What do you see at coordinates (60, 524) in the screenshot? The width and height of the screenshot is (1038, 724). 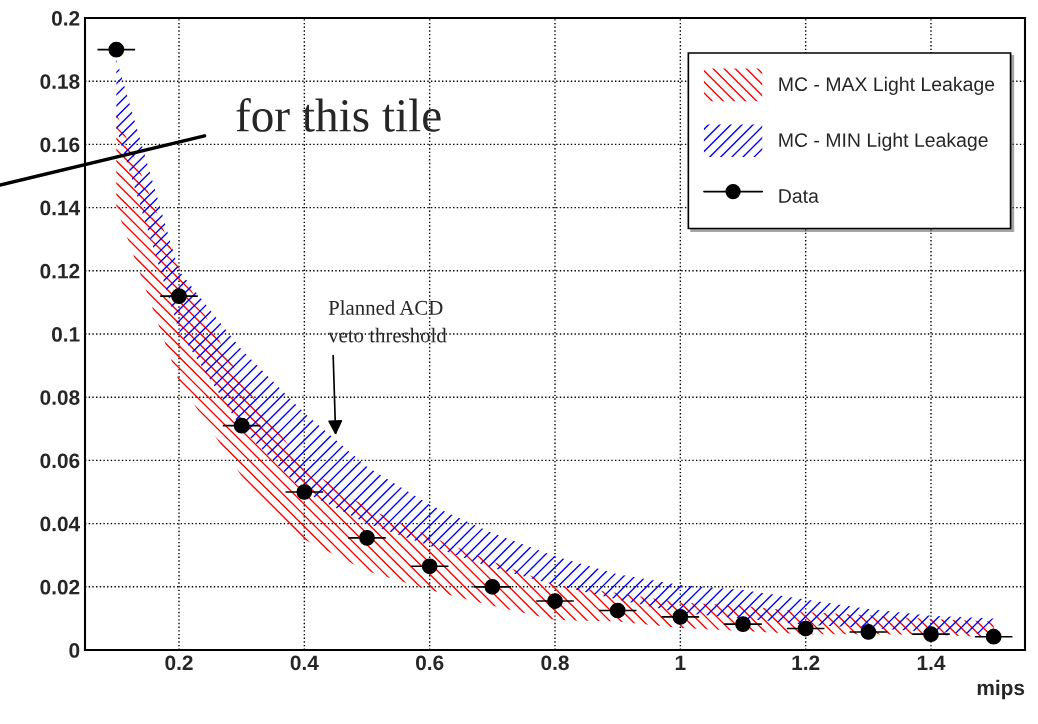 I see `y-tick-label: 0.04` at bounding box center [60, 524].